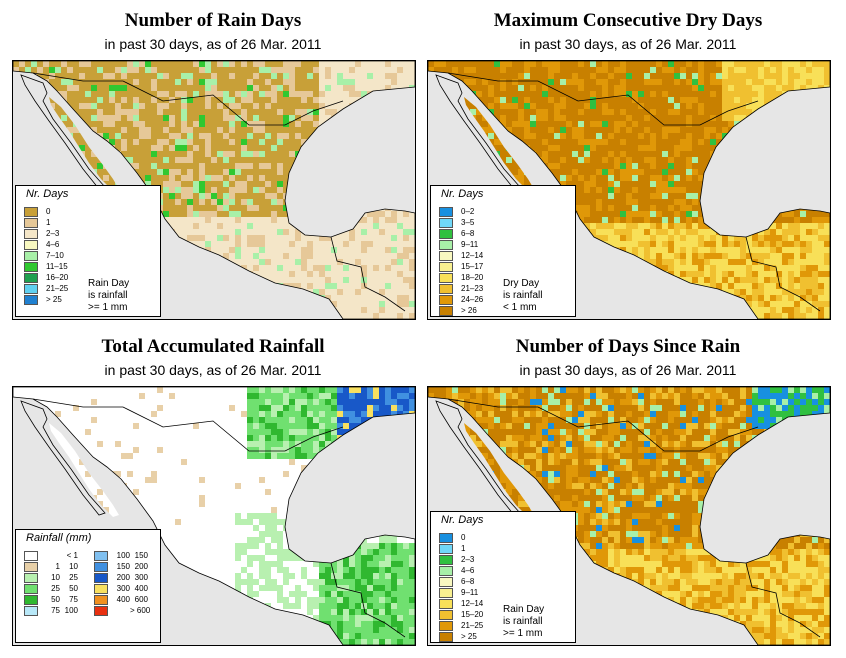 This screenshot has width=846, height=658. Describe the element at coordinates (132, 555) in the screenshot. I see `legend-label: 100 150` at that location.